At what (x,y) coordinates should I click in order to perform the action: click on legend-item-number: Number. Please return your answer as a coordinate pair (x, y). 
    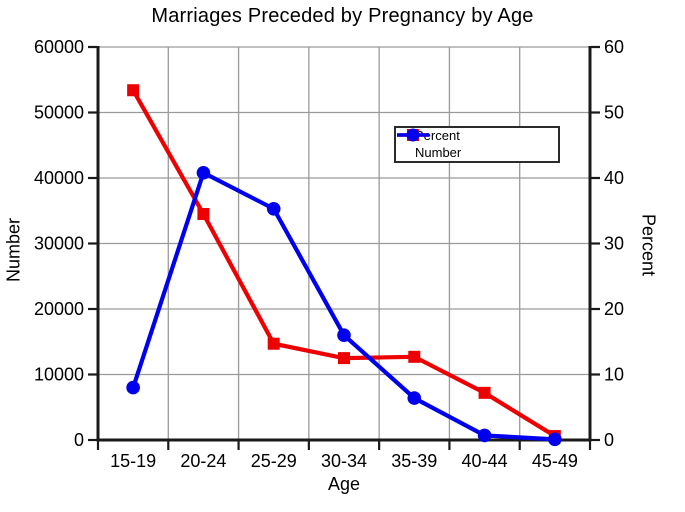
    Looking at the image, I should click on (477, 144).